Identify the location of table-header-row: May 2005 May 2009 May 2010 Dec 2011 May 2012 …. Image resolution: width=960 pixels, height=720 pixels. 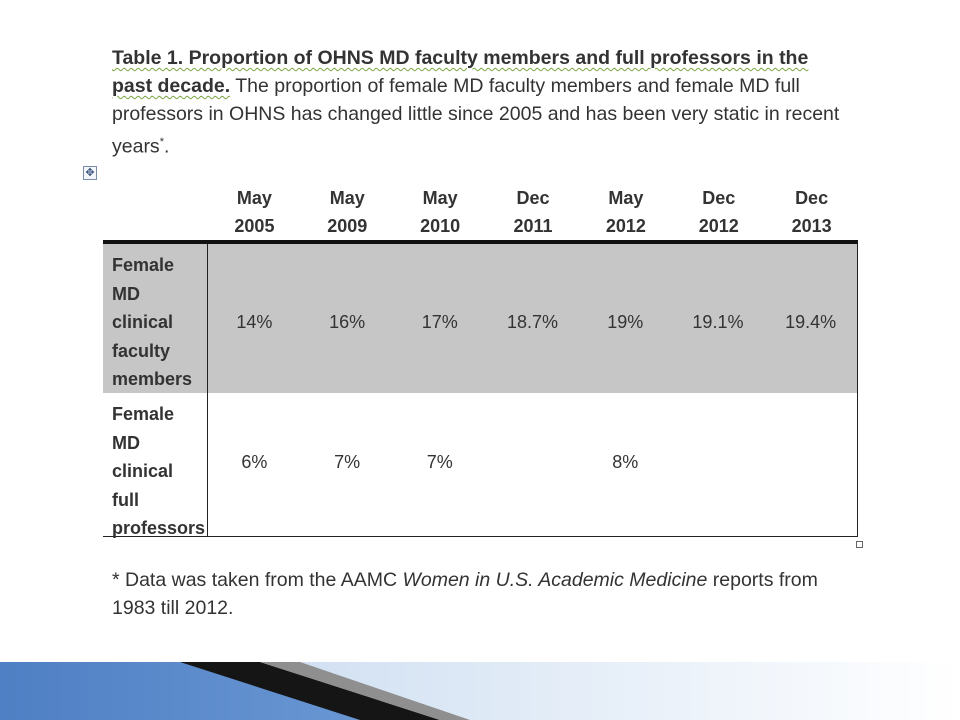
(533, 212).